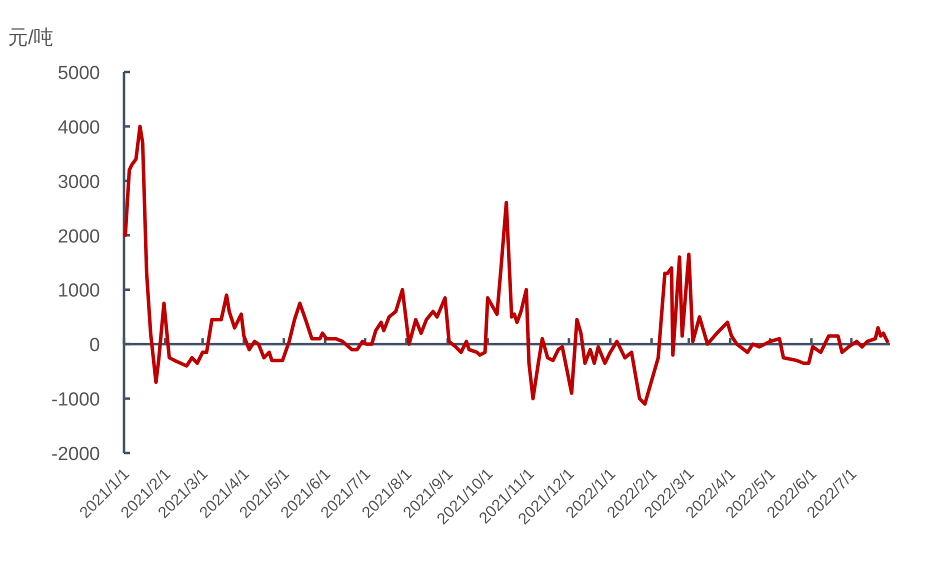 The width and height of the screenshot is (940, 564). What do you see at coordinates (79, 127) in the screenshot?
I see `y-tick-label: 4000` at bounding box center [79, 127].